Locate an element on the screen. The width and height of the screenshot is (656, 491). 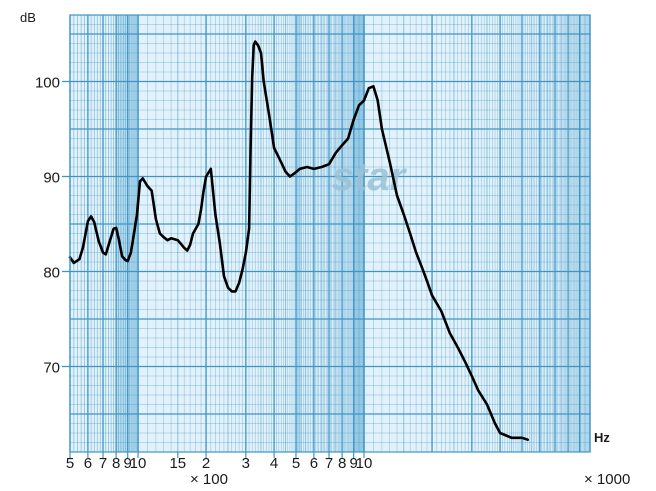
x-multiplier-hundred: × 100 is located at coordinates (209, 479).